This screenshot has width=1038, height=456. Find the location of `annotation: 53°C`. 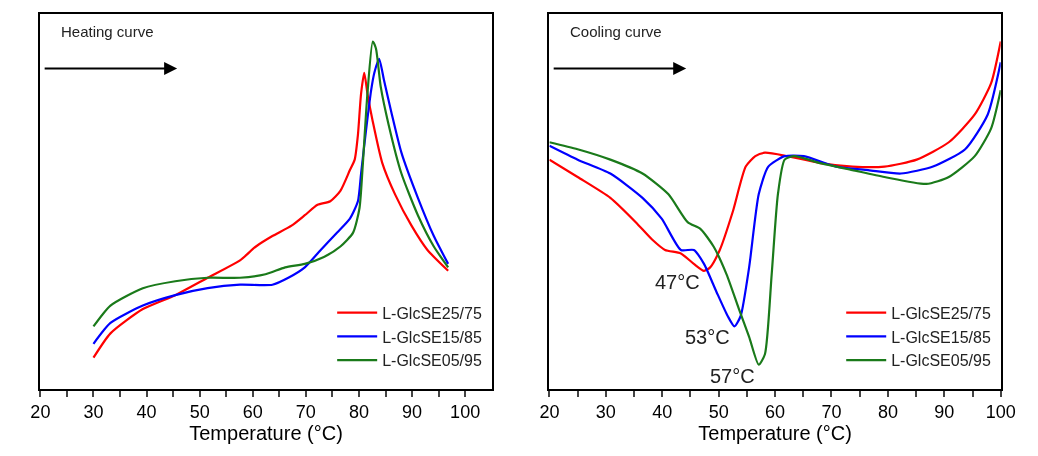

annotation: 53°C is located at coordinates (707, 337).